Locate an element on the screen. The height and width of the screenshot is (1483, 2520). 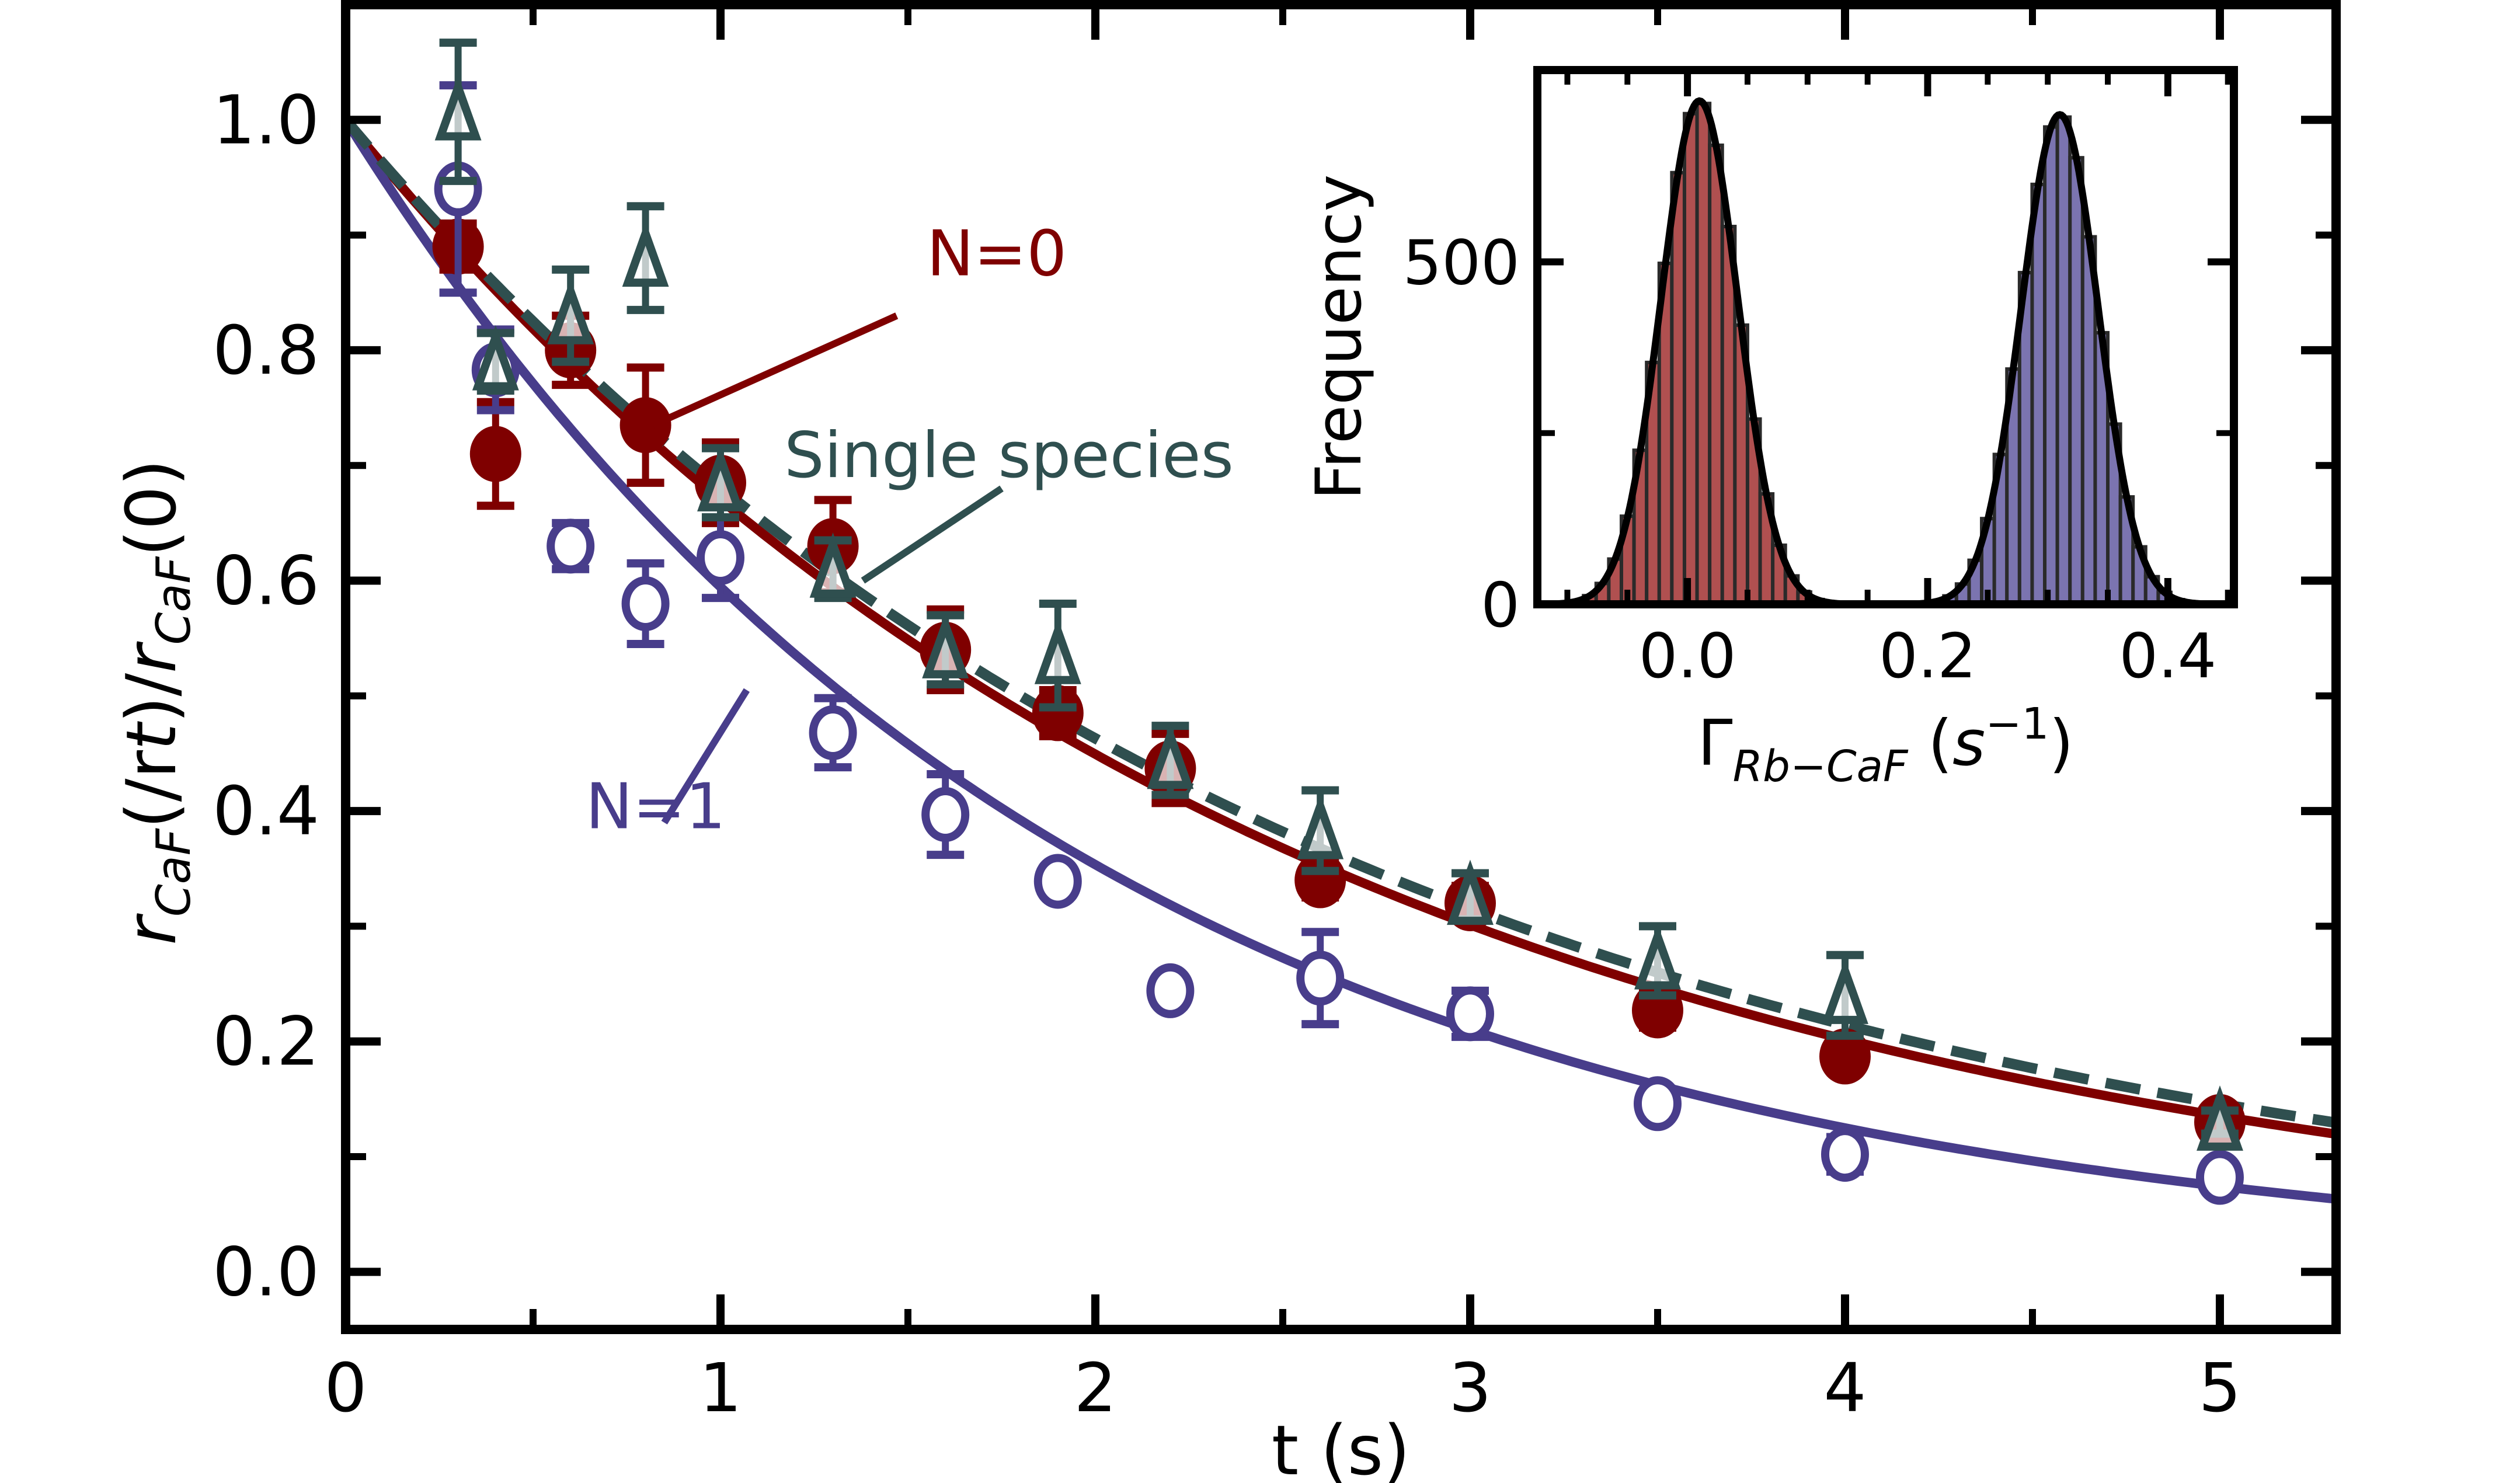
inset-y-tick-label: 0 is located at coordinates (1500, 606).